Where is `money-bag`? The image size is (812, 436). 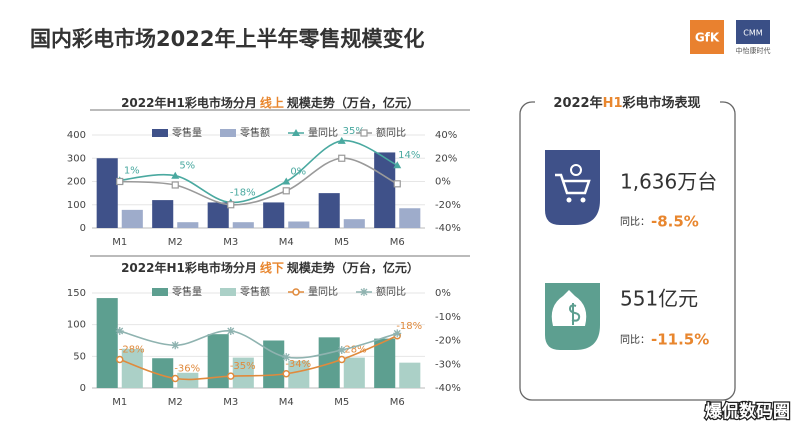 money-bag is located at coordinates (569, 308).